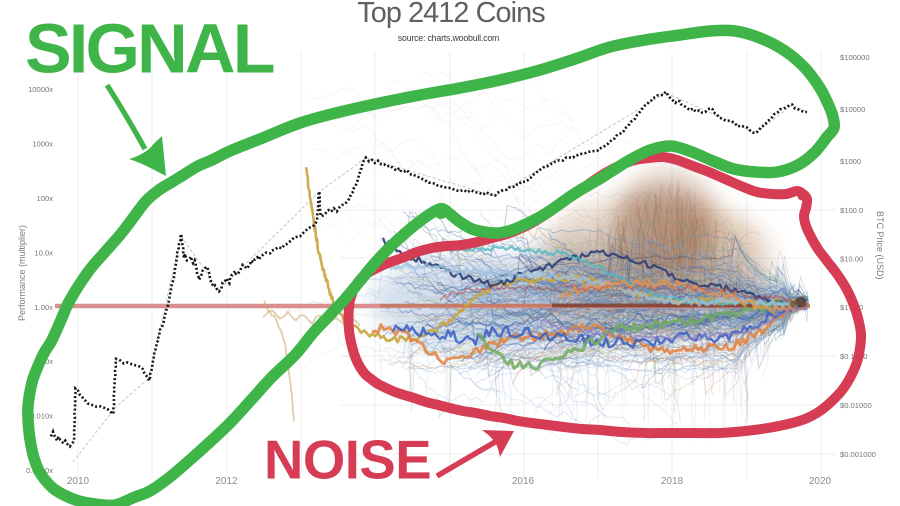  I want to click on svg-text: 2012, so click(226, 481).